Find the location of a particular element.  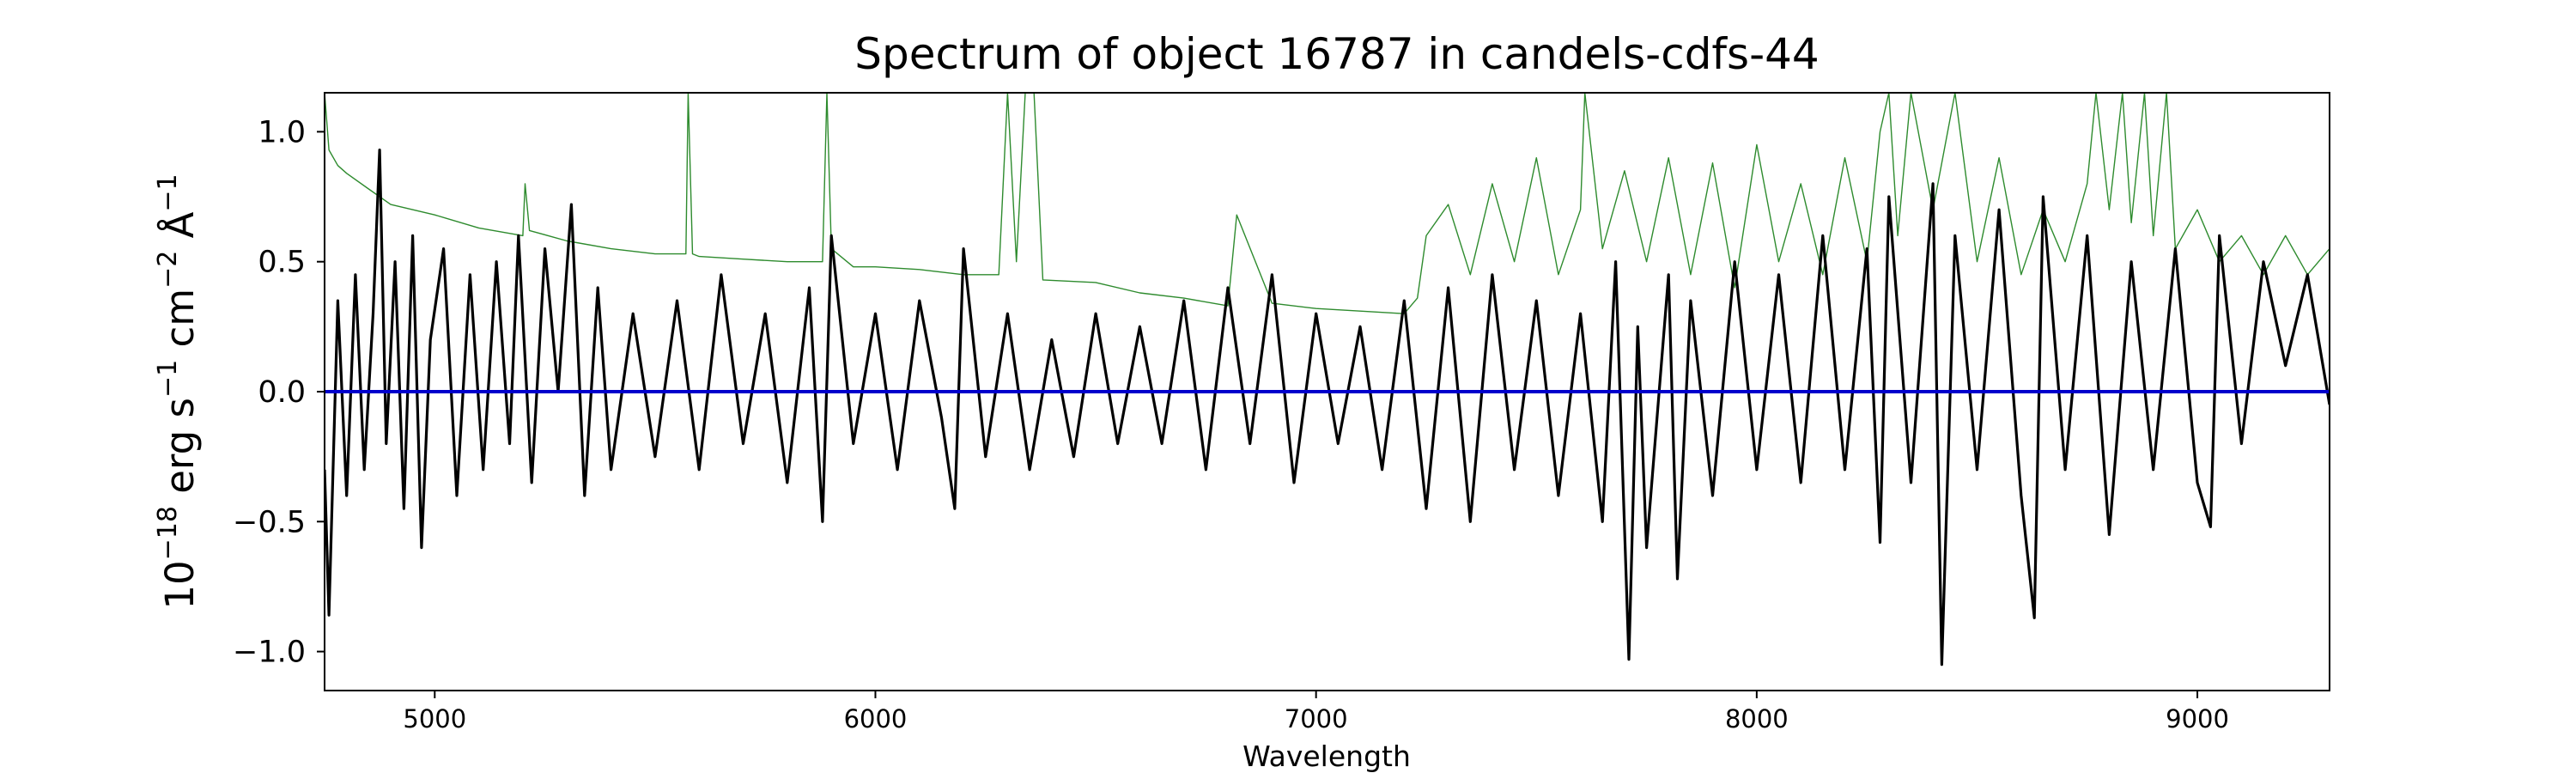

x-tick-label: 8000 is located at coordinates (1757, 718).